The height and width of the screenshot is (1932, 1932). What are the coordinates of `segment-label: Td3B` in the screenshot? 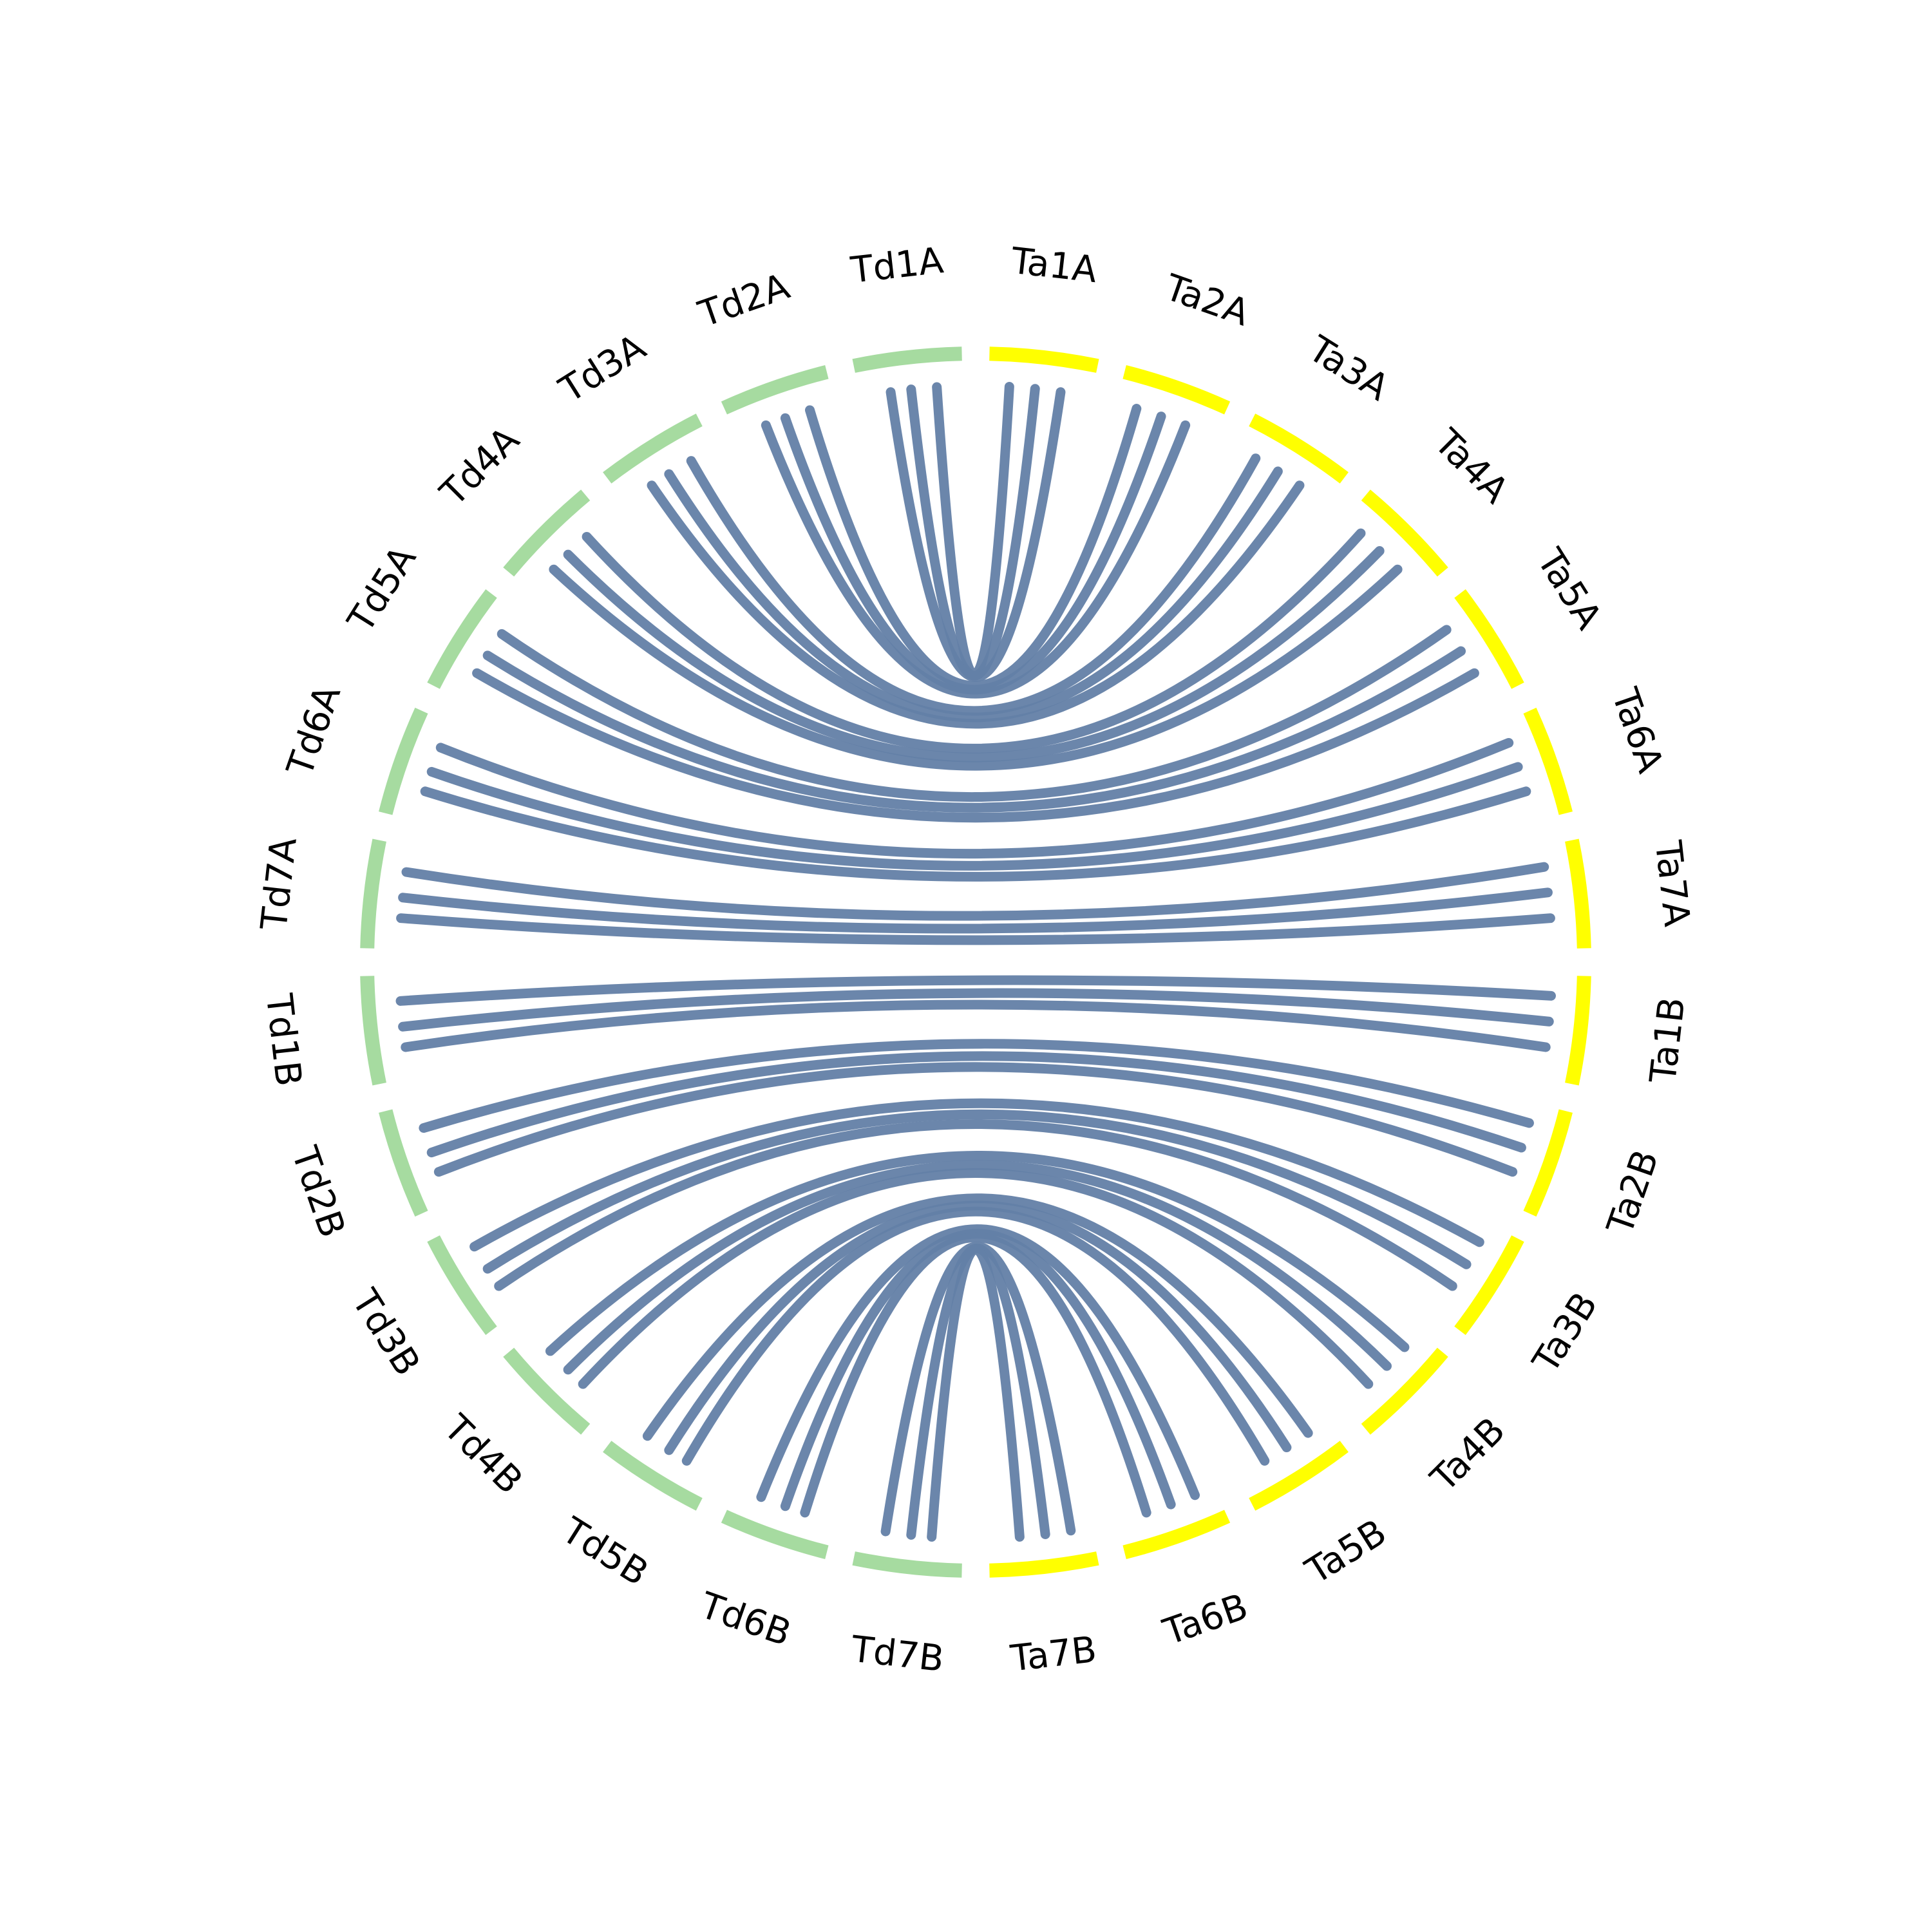 It's located at (385, 1333).